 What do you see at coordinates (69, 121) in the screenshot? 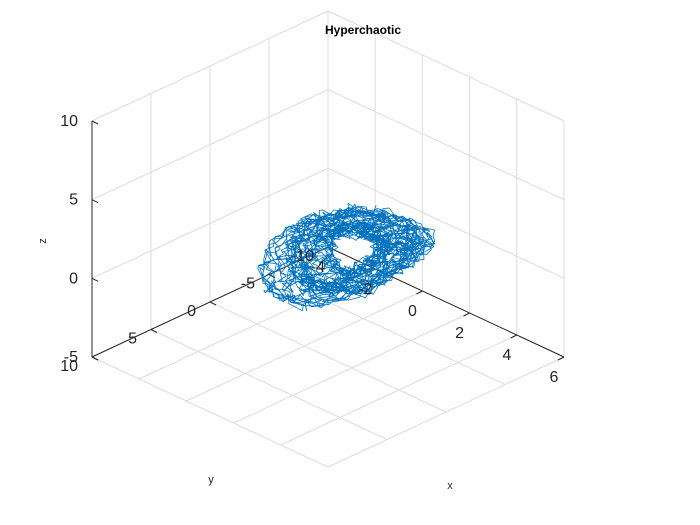
I see `z-tick-label: 10` at bounding box center [69, 121].